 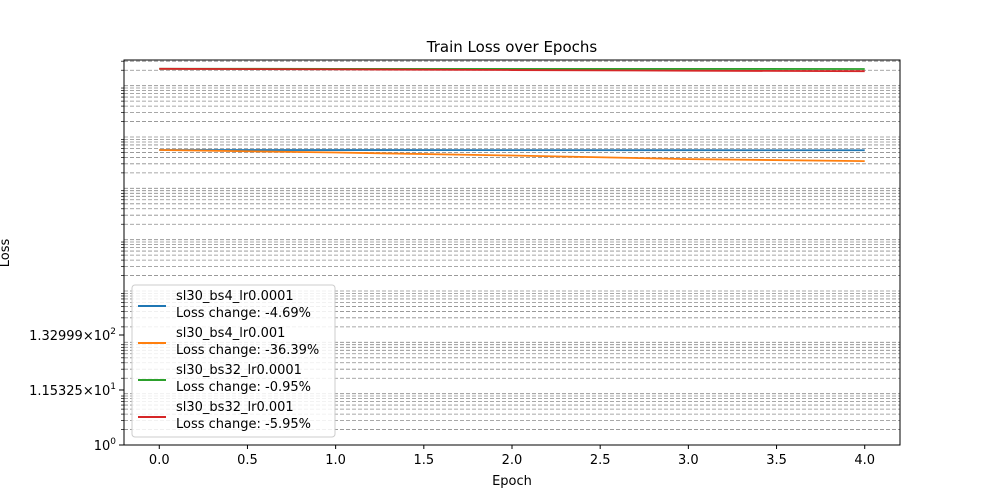 I want to click on y-tick-label: 1.32999×10², so click(x=72, y=335).